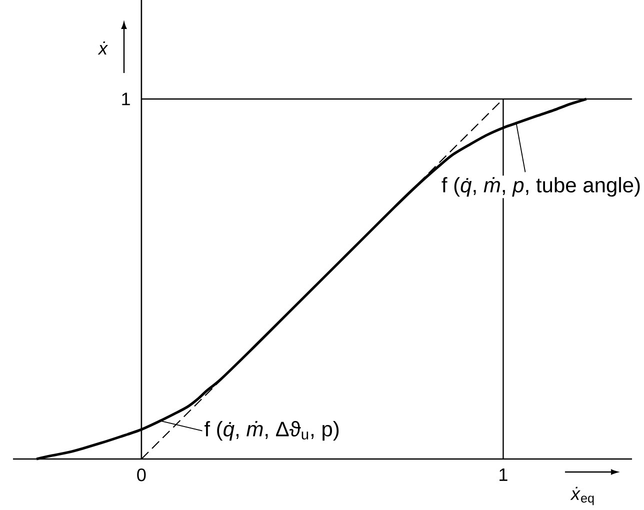  What do you see at coordinates (582, 496) in the screenshot?
I see `x-axis-title: ẋ$_{eq}$` at bounding box center [582, 496].